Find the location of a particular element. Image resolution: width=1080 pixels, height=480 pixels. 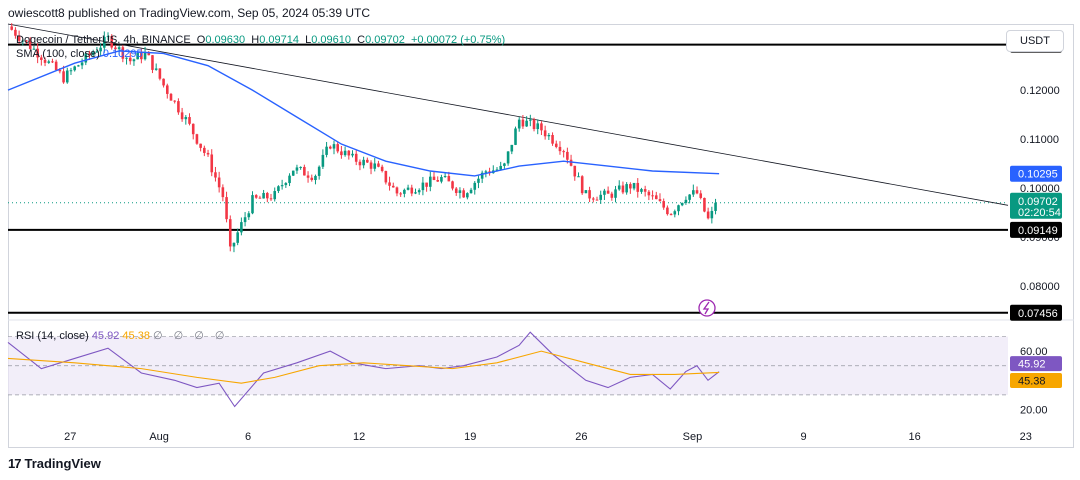

sma-price-label: 0.10295 is located at coordinates (1036, 173).